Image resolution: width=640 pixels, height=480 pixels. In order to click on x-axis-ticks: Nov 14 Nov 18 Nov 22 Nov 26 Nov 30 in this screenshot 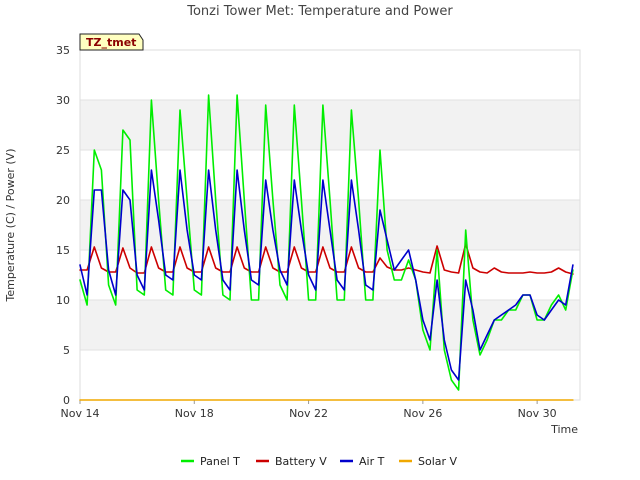, I will do `click(309, 410)`.